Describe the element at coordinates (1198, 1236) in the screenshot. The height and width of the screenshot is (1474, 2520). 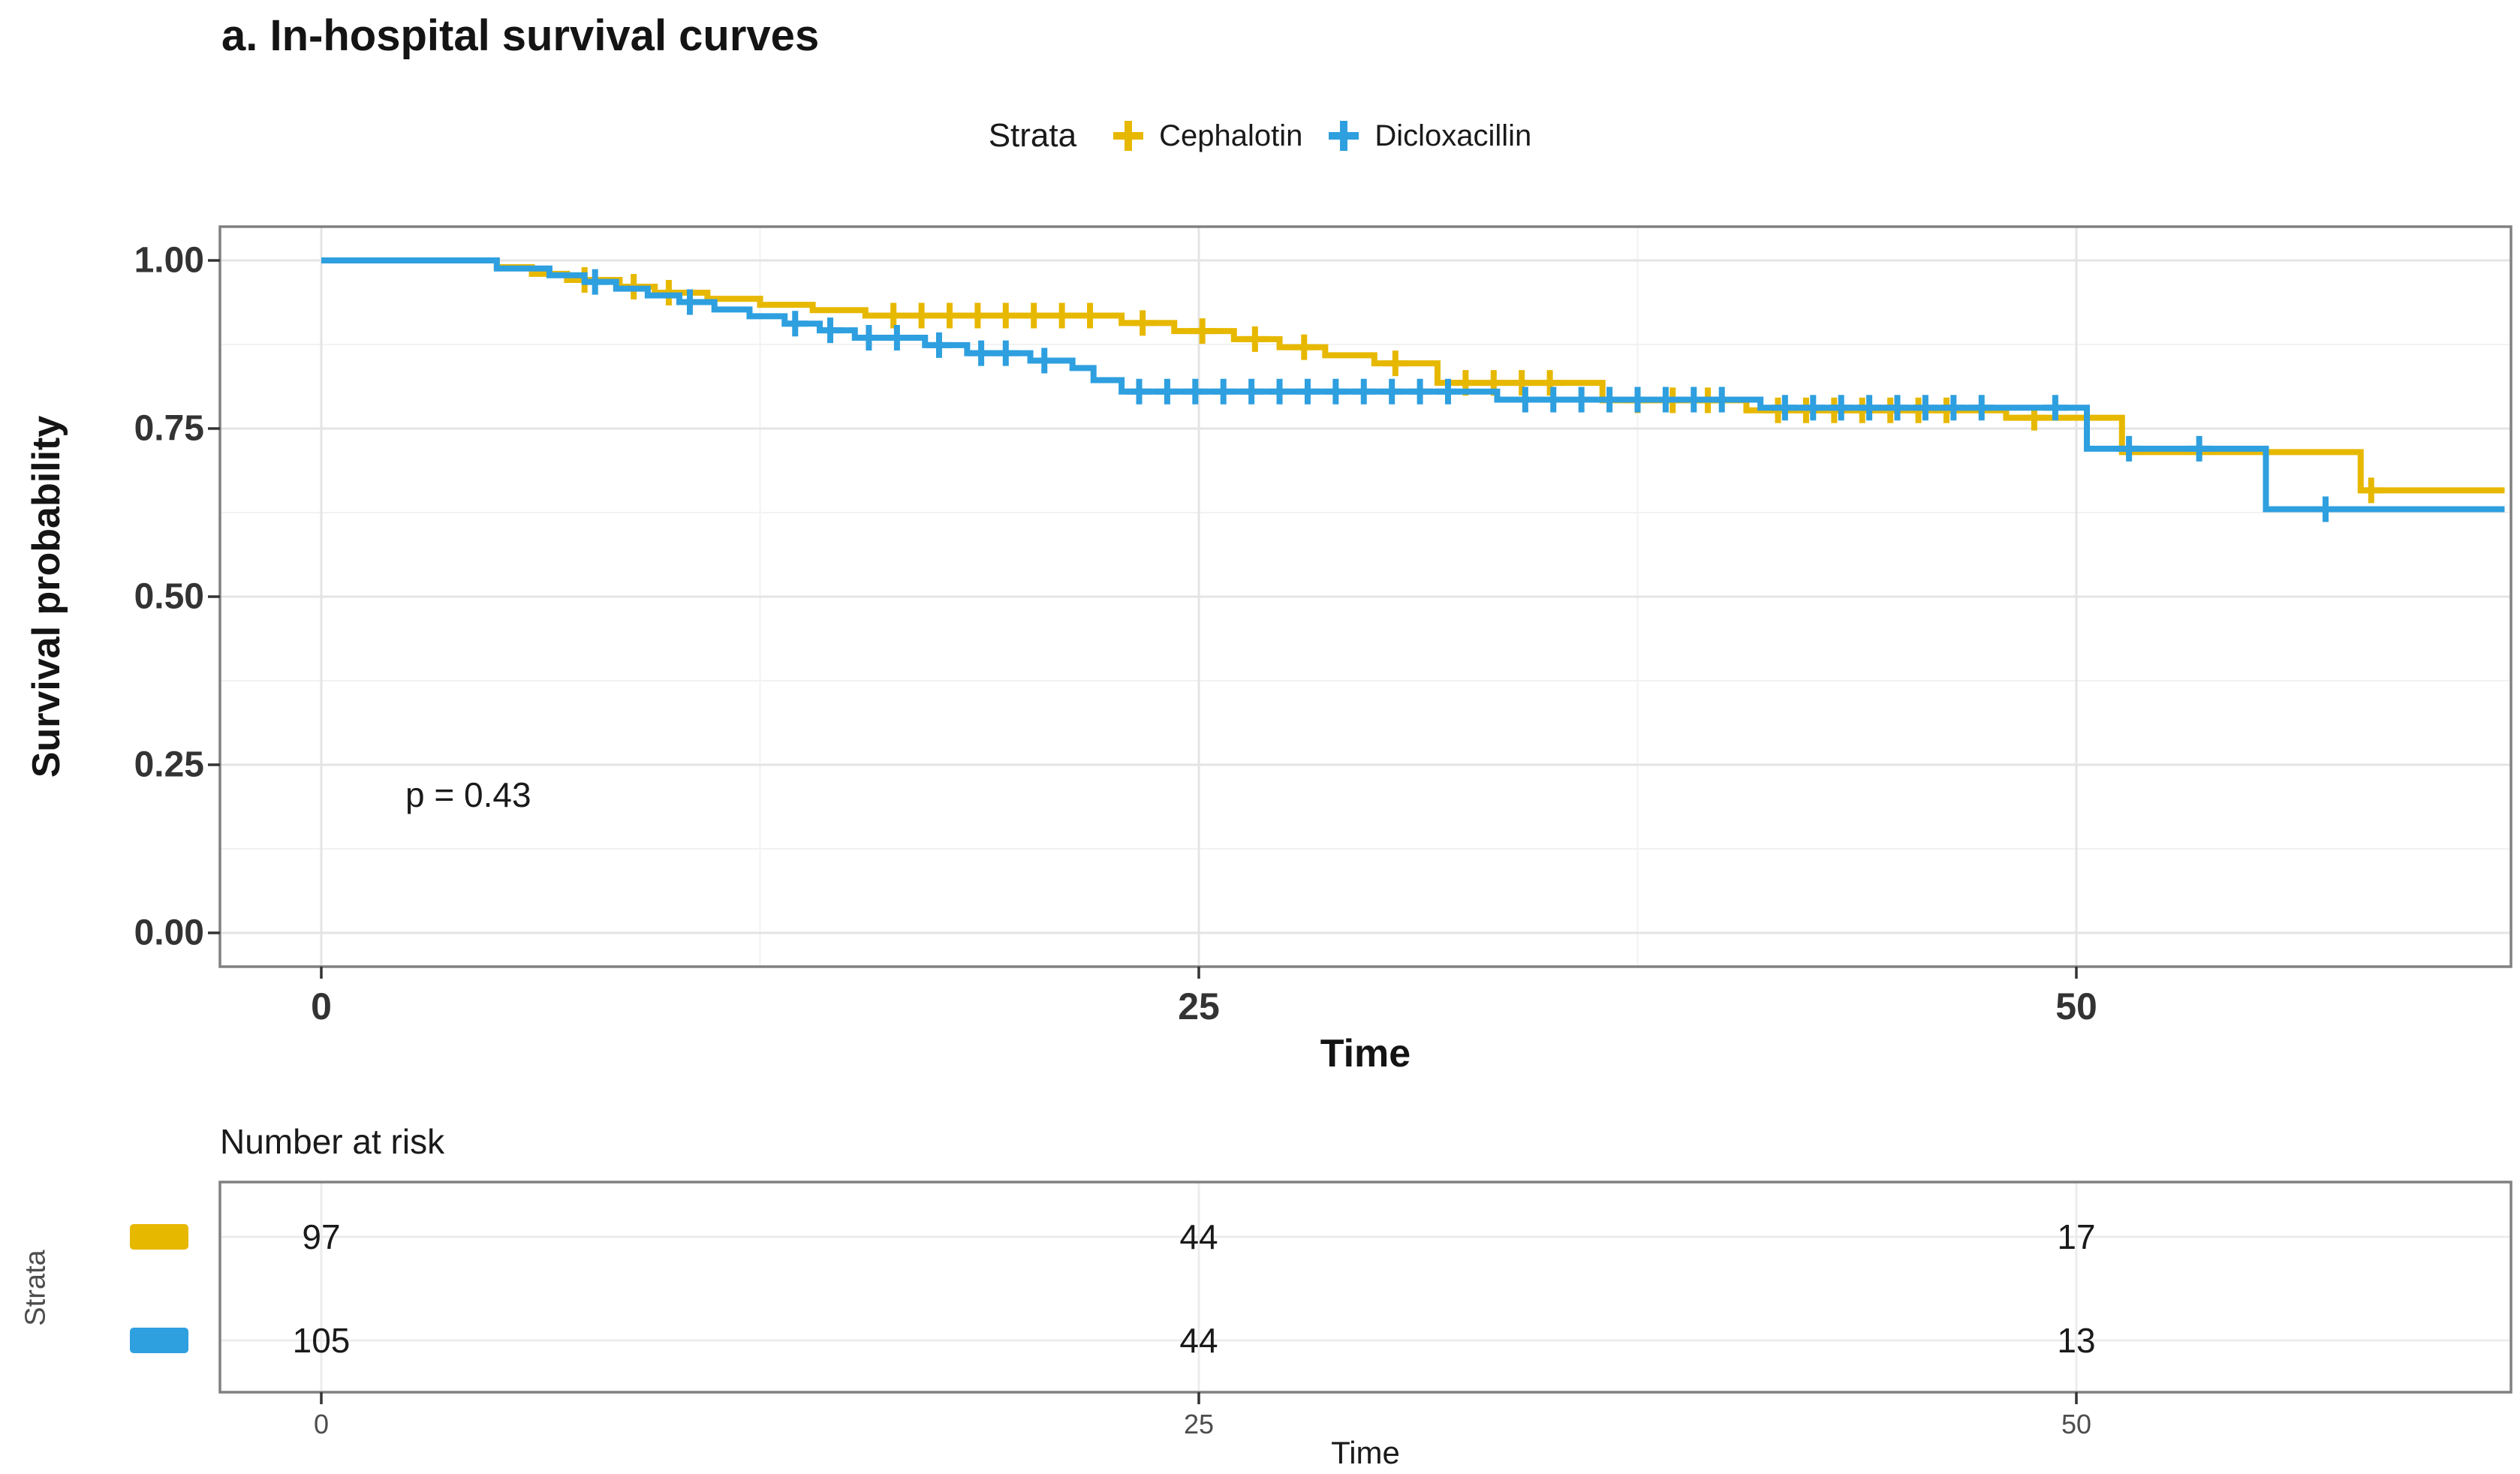
I see `risk-cephalotin-t25: 44` at that location.